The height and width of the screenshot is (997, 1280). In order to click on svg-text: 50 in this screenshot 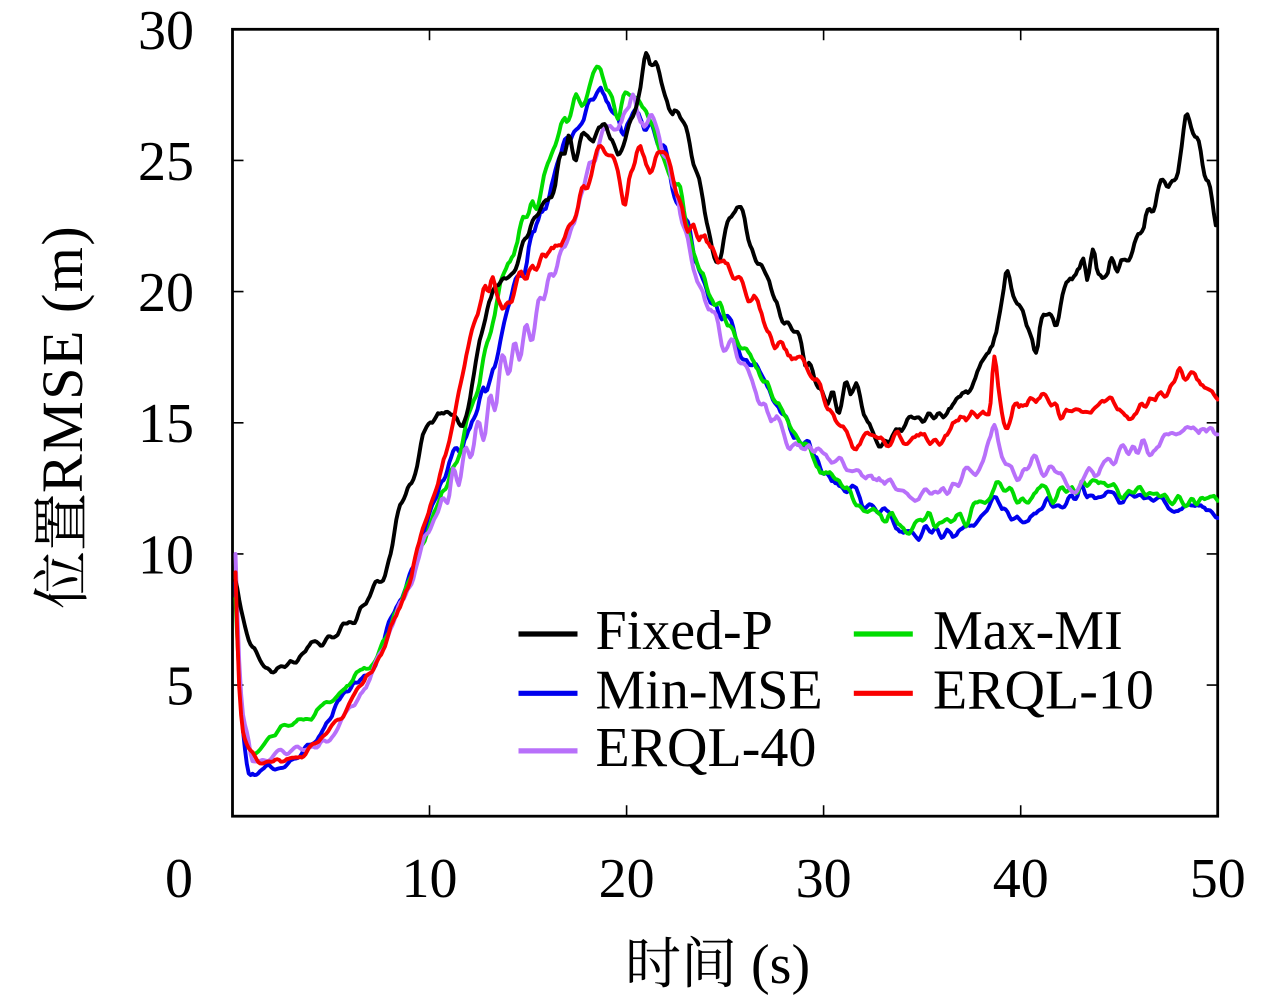, I will do `click(1218, 879)`.